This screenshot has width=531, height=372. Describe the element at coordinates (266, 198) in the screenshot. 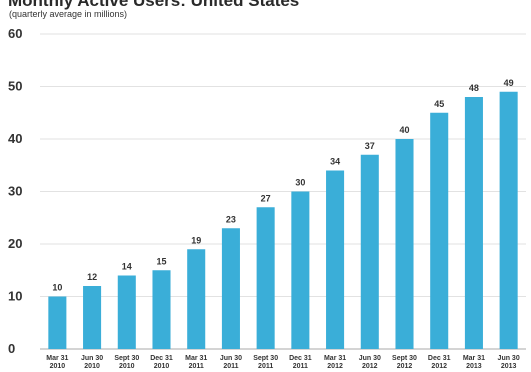

I see `data-label: 27` at that location.